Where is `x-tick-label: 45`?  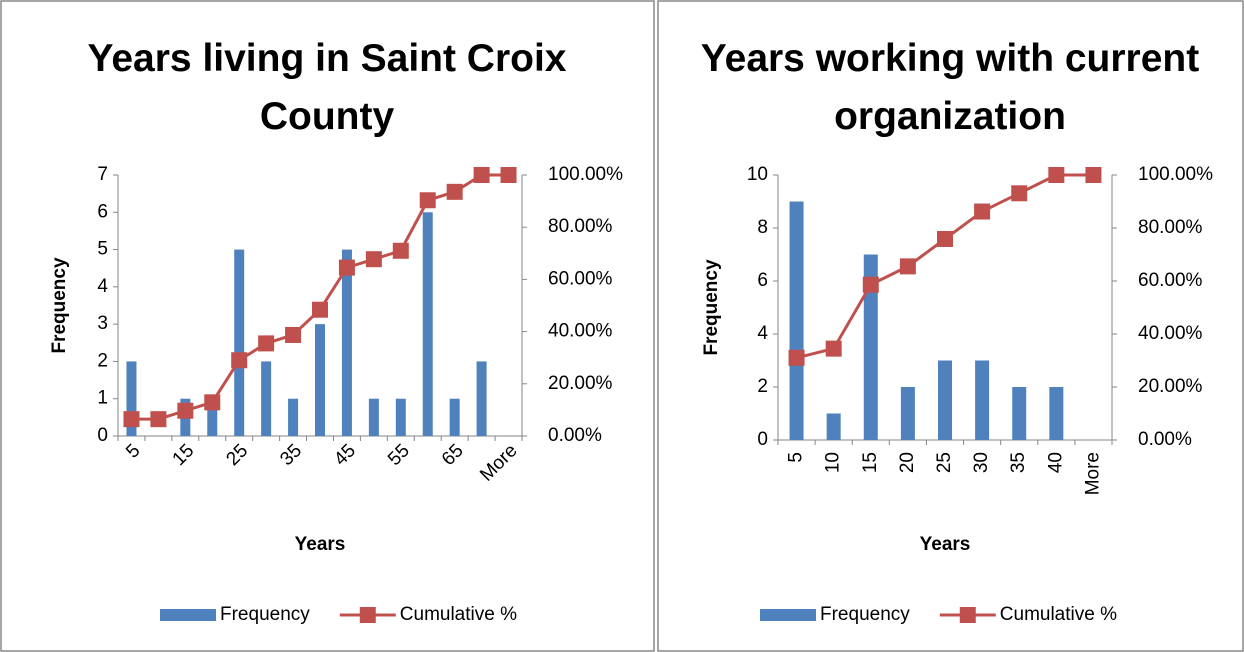 x-tick-label: 45 is located at coordinates (345, 455).